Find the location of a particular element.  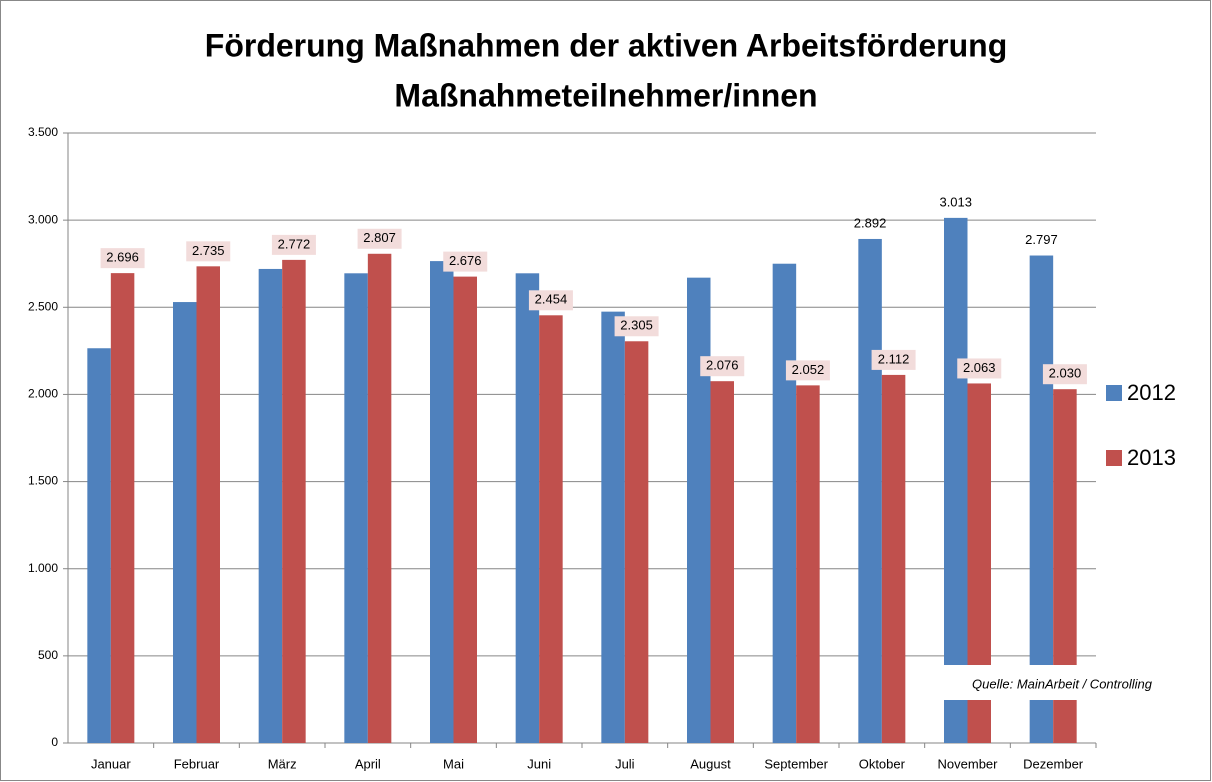

data-label: 2.892 is located at coordinates (870, 222).